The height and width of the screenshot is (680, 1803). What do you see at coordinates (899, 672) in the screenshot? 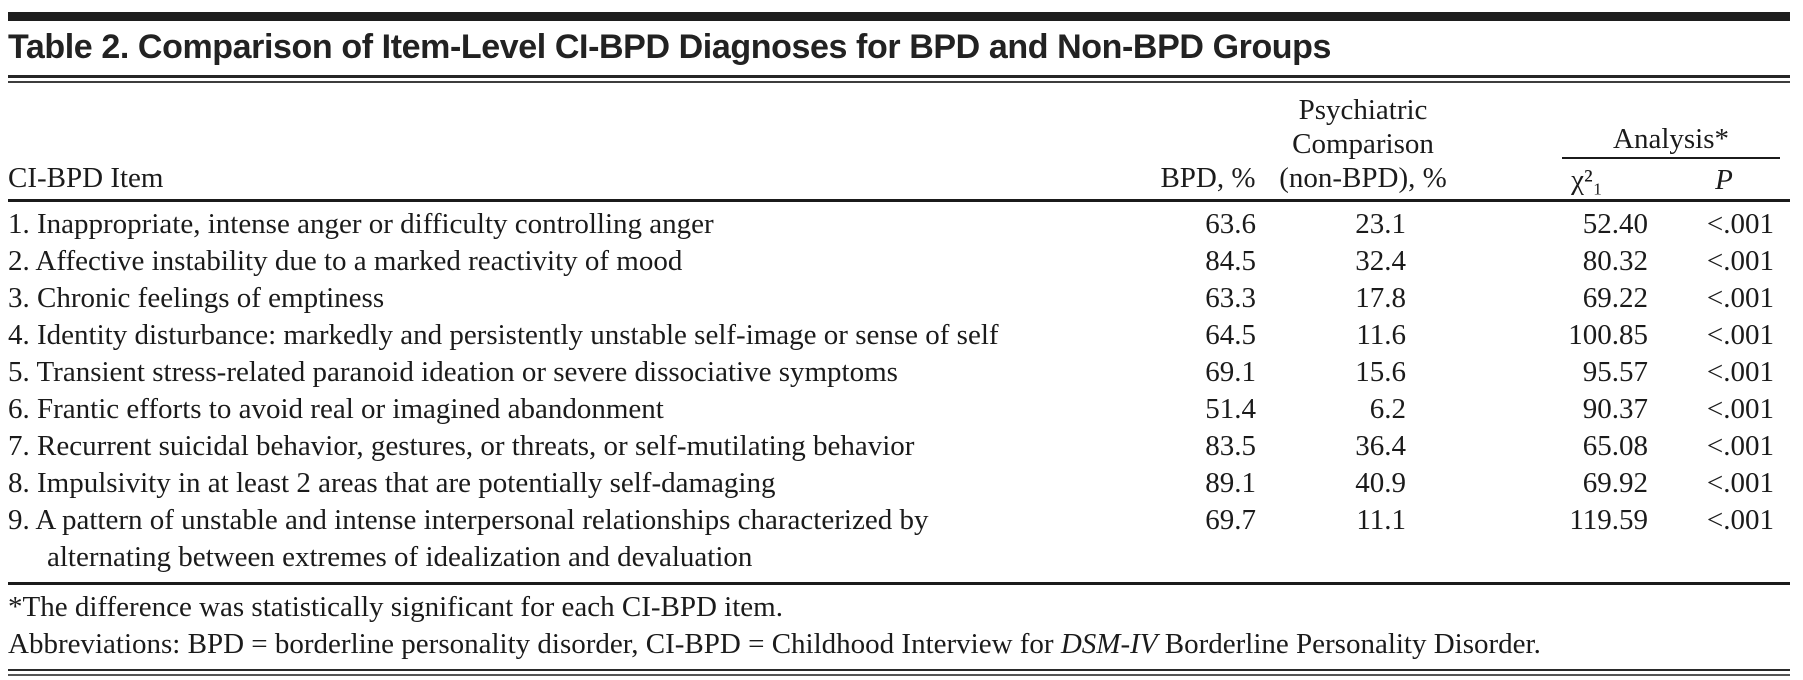
I see `bottom-rule` at bounding box center [899, 672].